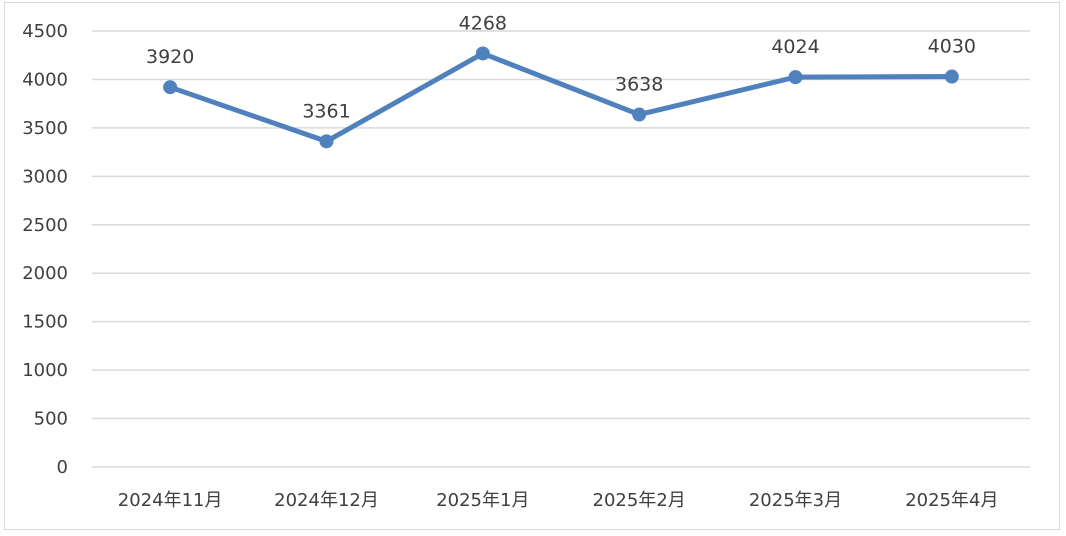  What do you see at coordinates (952, 47) in the screenshot?
I see `data-label: 4030` at bounding box center [952, 47].